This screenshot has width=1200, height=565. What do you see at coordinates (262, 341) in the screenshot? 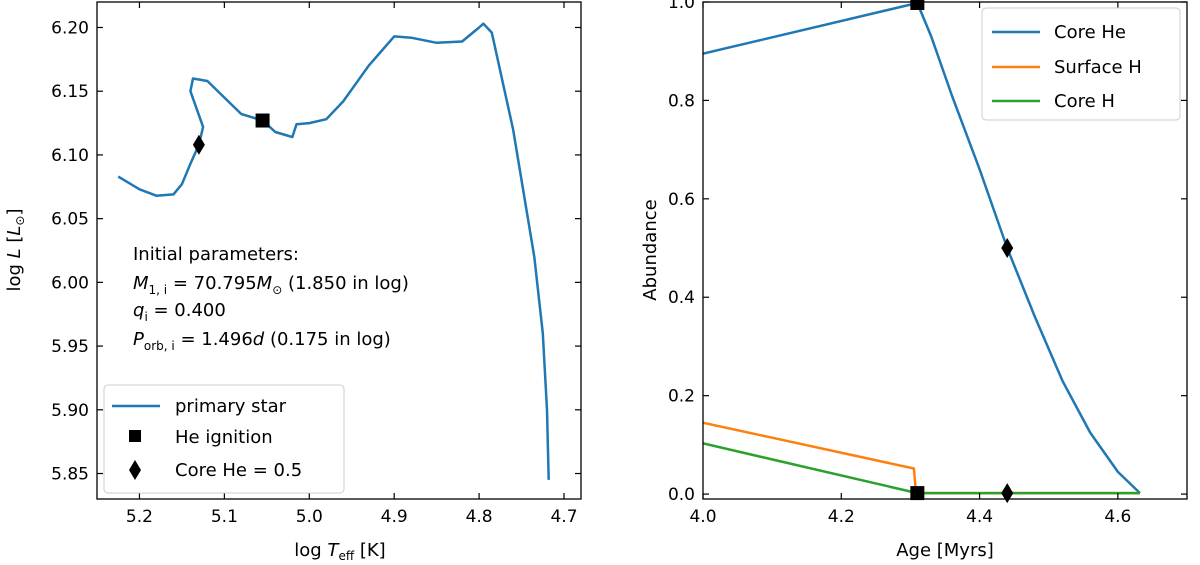
I see `annotation-porb: Porb, i = 1.496d (0.175 in log)` at bounding box center [262, 341].